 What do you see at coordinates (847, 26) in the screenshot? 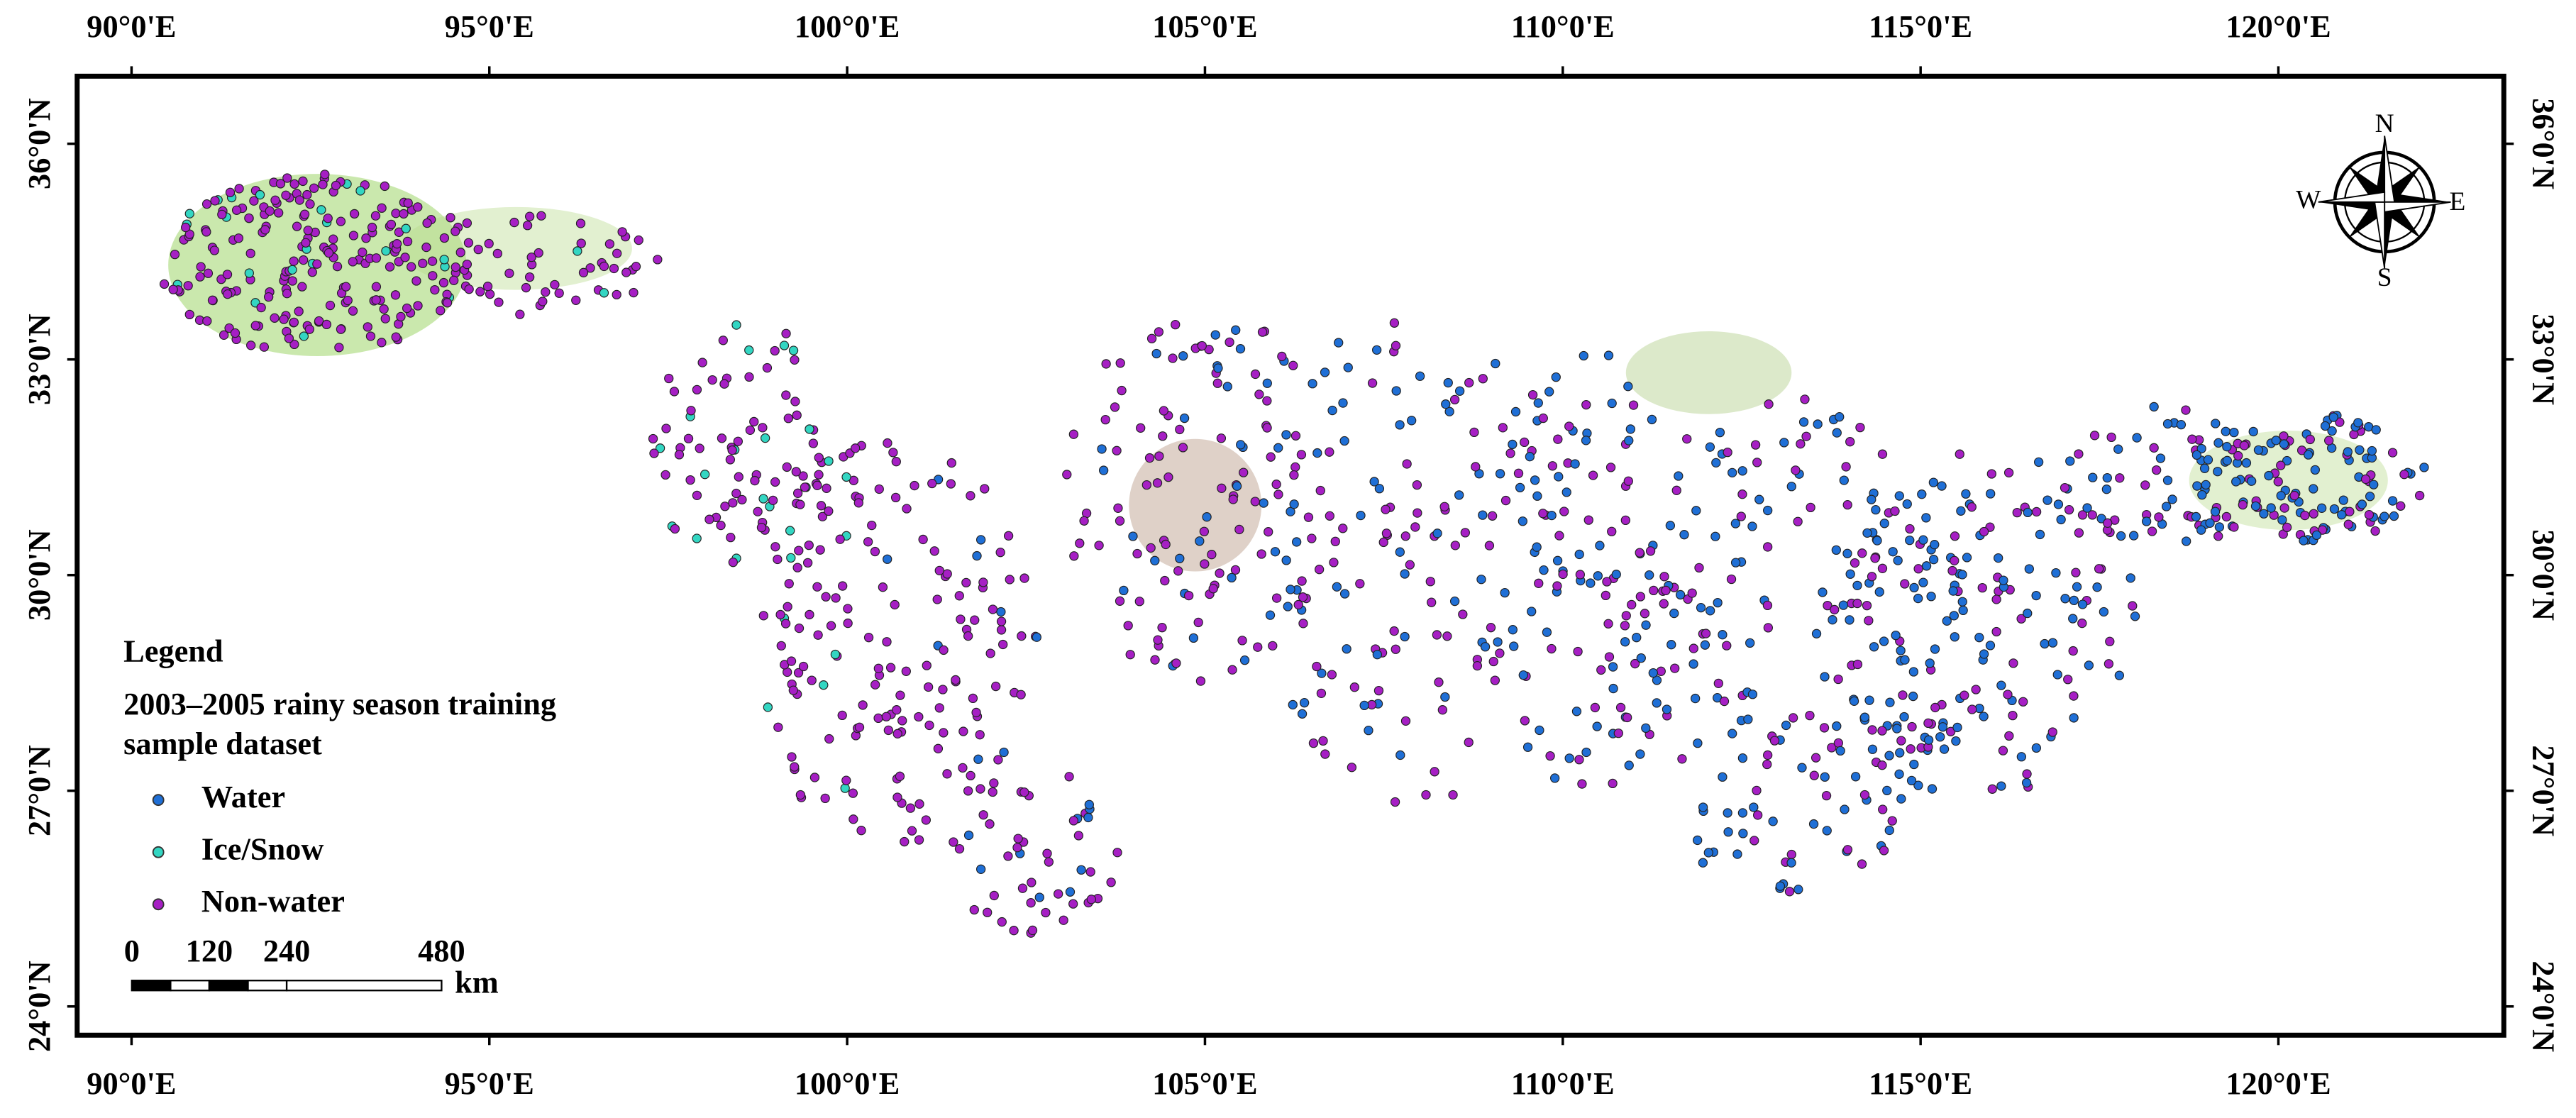
I see `lon-label-top: 100°0'E` at bounding box center [847, 26].